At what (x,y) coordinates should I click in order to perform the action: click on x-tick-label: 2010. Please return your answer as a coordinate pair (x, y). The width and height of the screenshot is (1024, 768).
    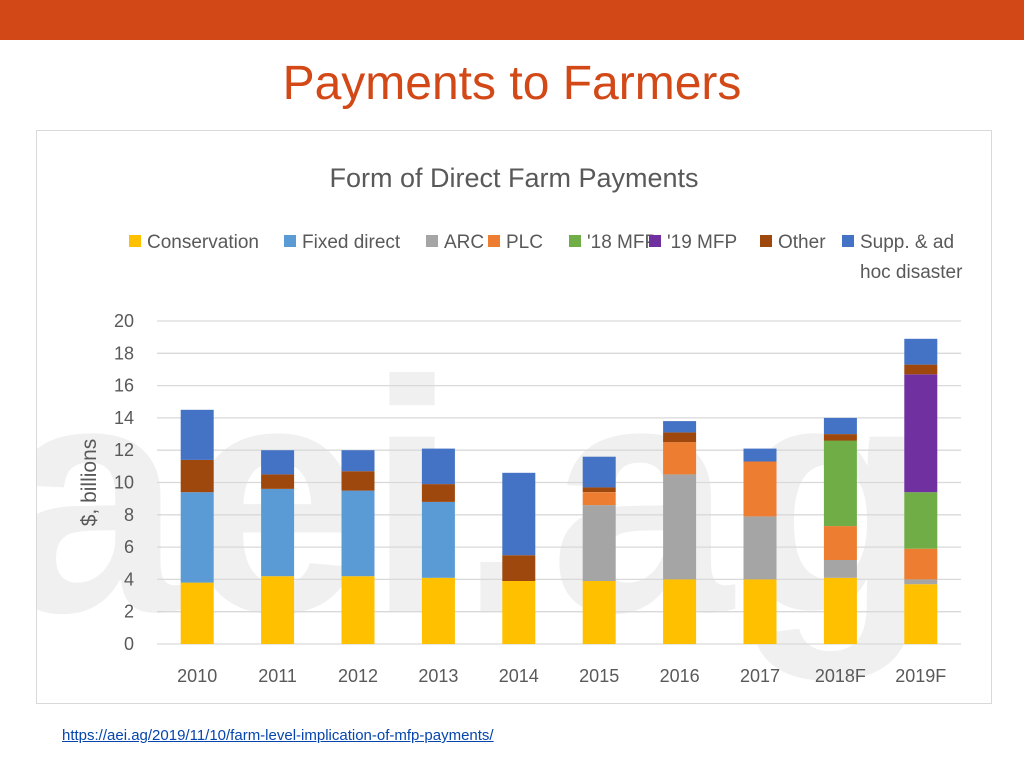
    Looking at the image, I should click on (197, 676).